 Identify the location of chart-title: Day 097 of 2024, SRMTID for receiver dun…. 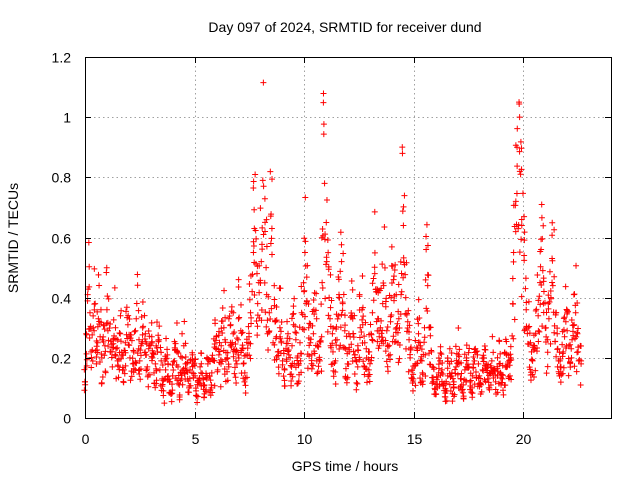
(344, 27).